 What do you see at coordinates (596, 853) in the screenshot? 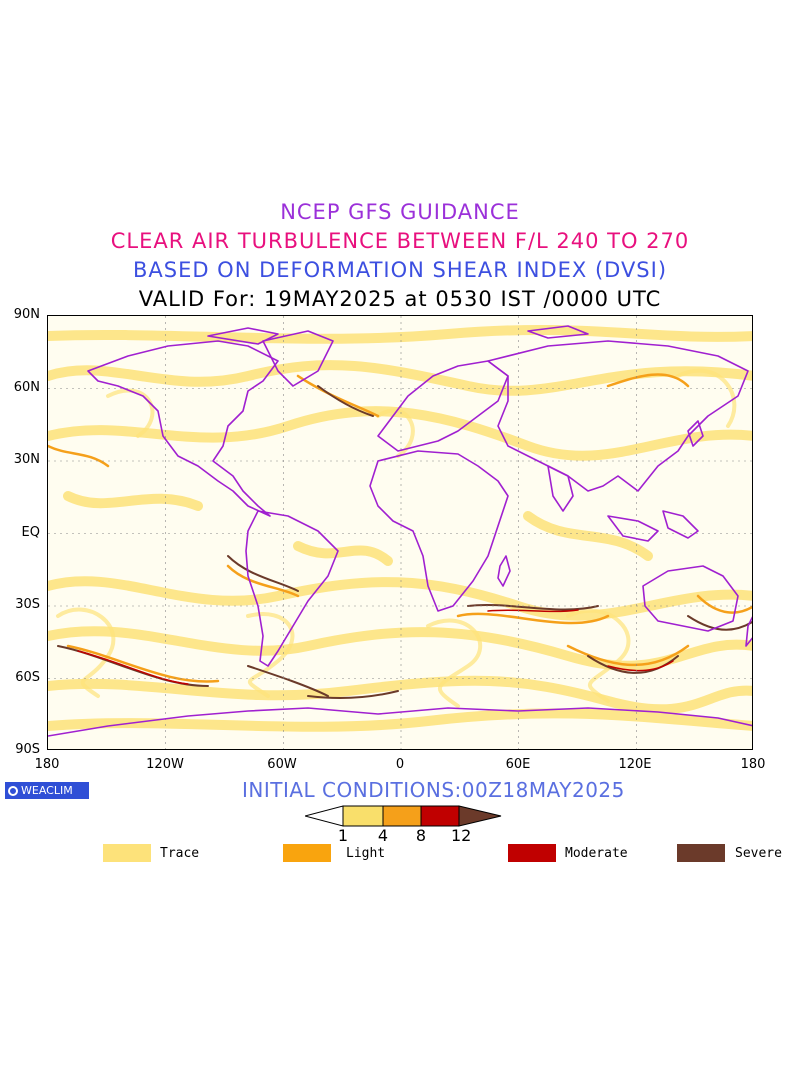
I see `legend-label-moderate: Moderate` at bounding box center [596, 853].